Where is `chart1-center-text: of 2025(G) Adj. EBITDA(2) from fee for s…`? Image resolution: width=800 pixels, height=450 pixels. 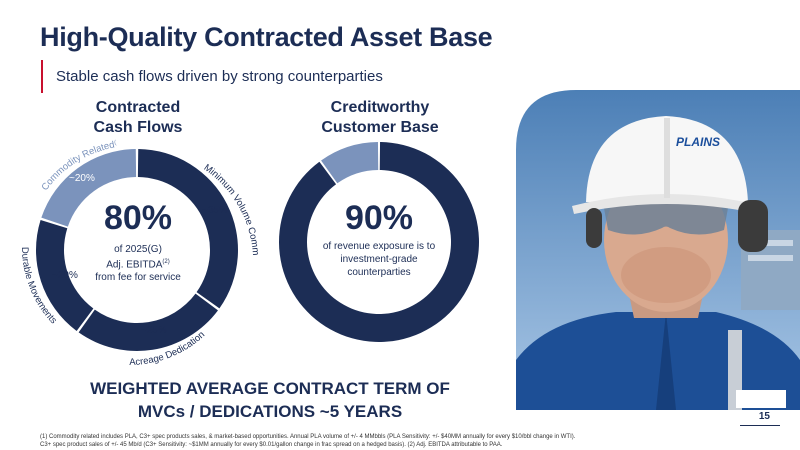 chart1-center-text: of 2025(G) Adj. EBITDA(2) from fee for s… is located at coordinates (138, 263).